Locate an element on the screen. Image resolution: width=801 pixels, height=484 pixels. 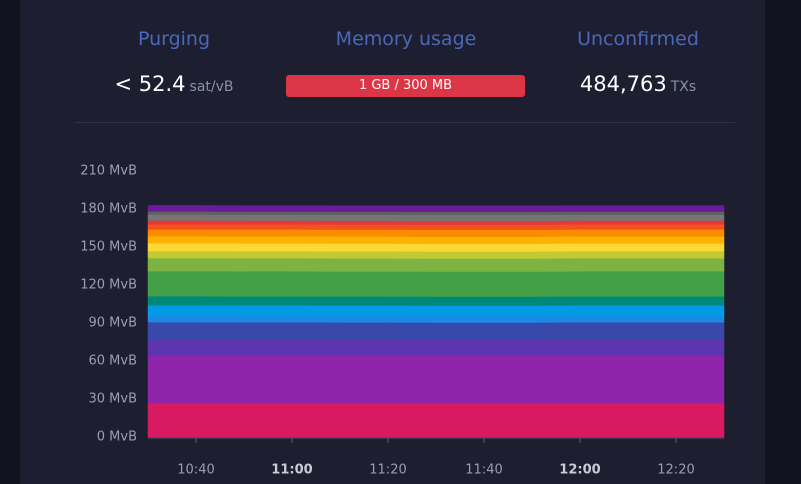
y-tick-label: 0 MvB is located at coordinates (117, 437).